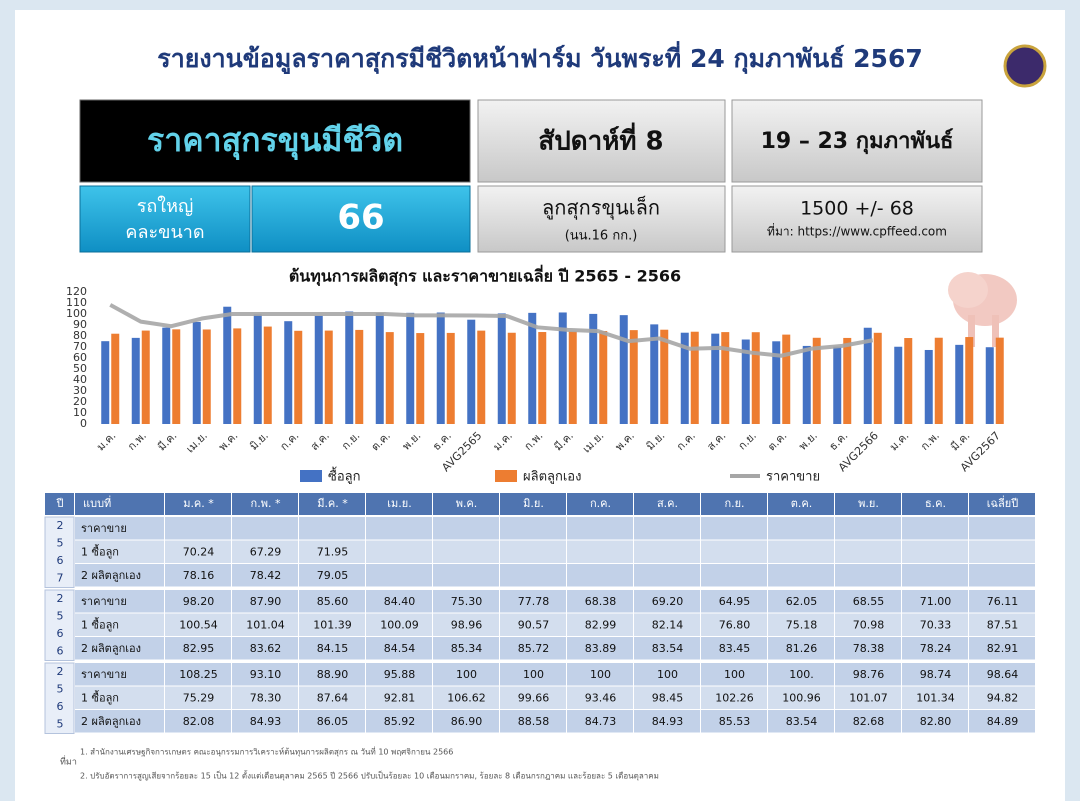 Image resolution: width=1080 pixels, height=801 pixels. I want to click on cell-text: 69.20, so click(668, 601).